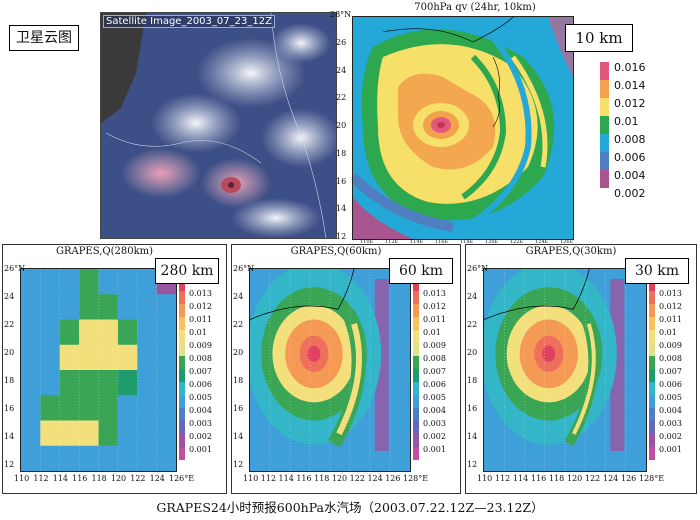 The image size is (700, 520). Describe the element at coordinates (434, 423) in the screenshot. I see `colorbar-label: 0.003` at that location.